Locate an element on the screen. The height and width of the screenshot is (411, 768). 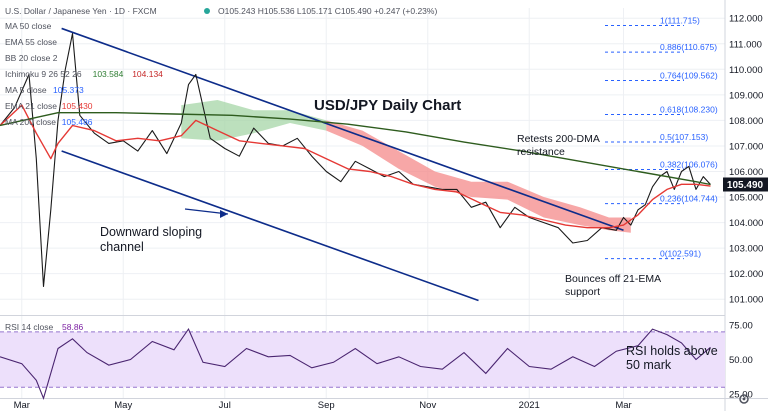
price-tick-label: 102.000 is located at coordinates (746, 274).